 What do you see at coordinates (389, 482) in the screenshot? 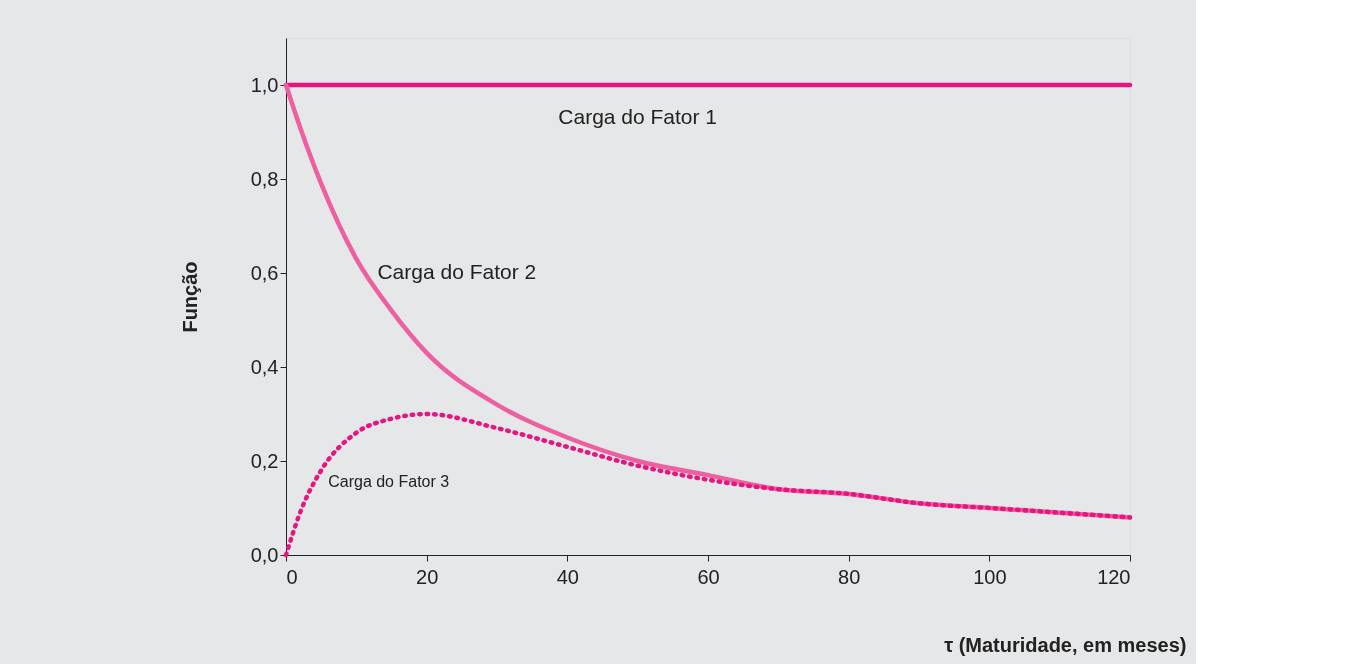
I see `series-label: Carga do Fator 3` at bounding box center [389, 482].